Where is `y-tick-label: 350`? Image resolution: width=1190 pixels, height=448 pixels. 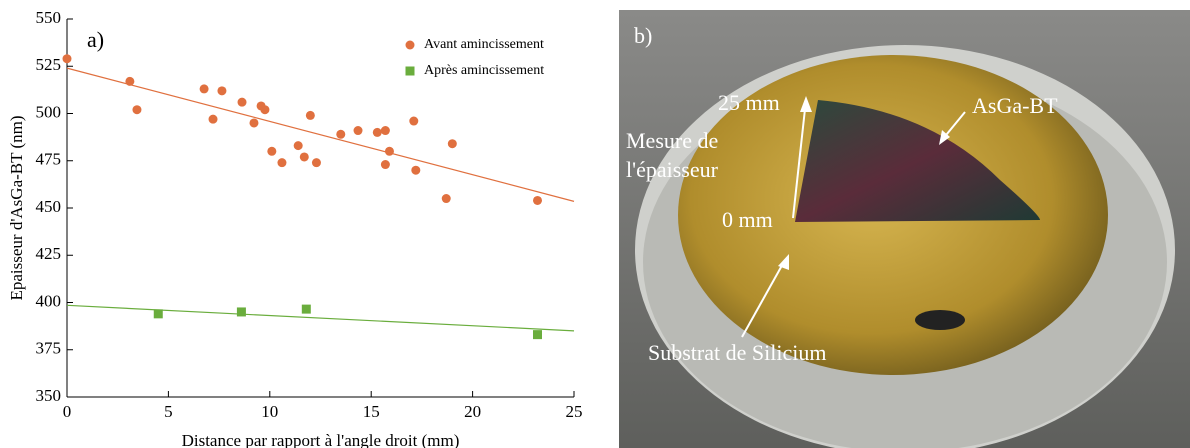 y-tick-label: 350 is located at coordinates (49, 395).